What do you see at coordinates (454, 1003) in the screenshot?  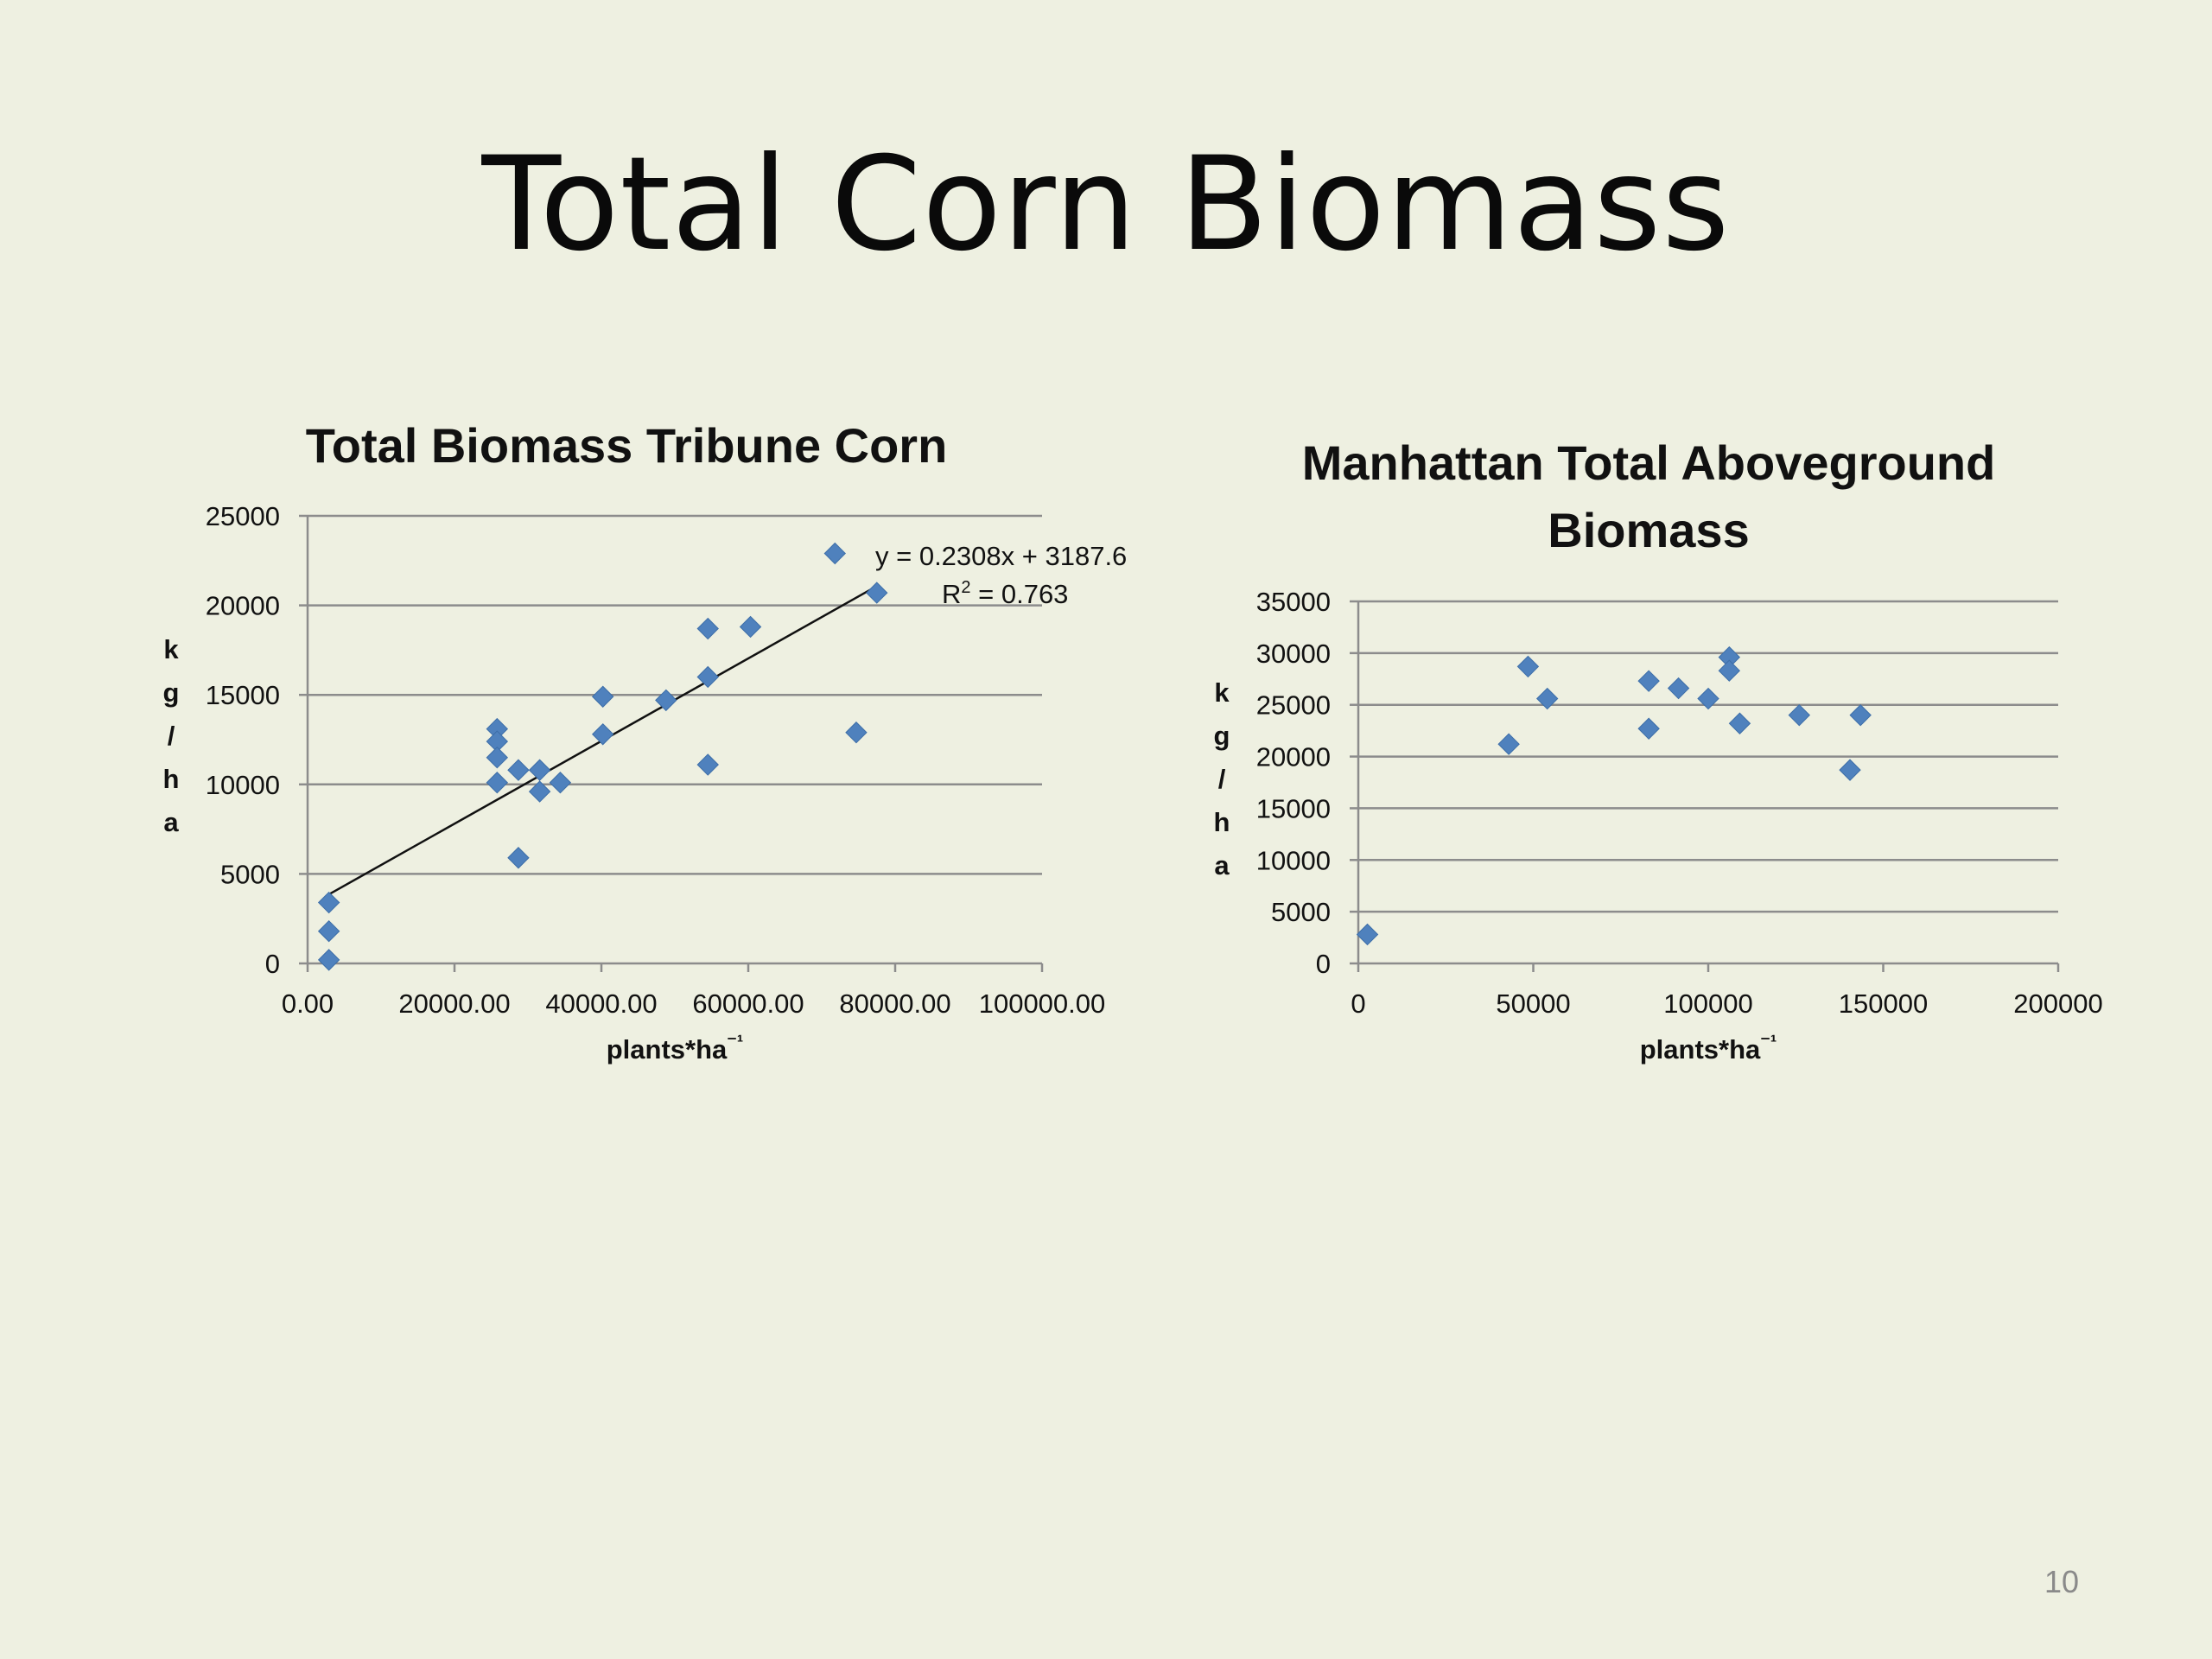 I see `x-tick-label: 20000.00` at bounding box center [454, 1003].